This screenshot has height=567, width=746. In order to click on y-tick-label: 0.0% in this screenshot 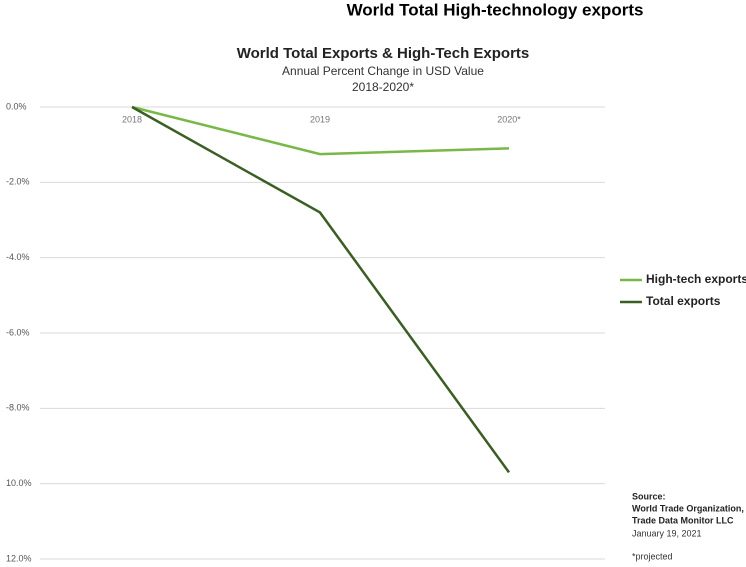, I will do `click(16, 106)`.